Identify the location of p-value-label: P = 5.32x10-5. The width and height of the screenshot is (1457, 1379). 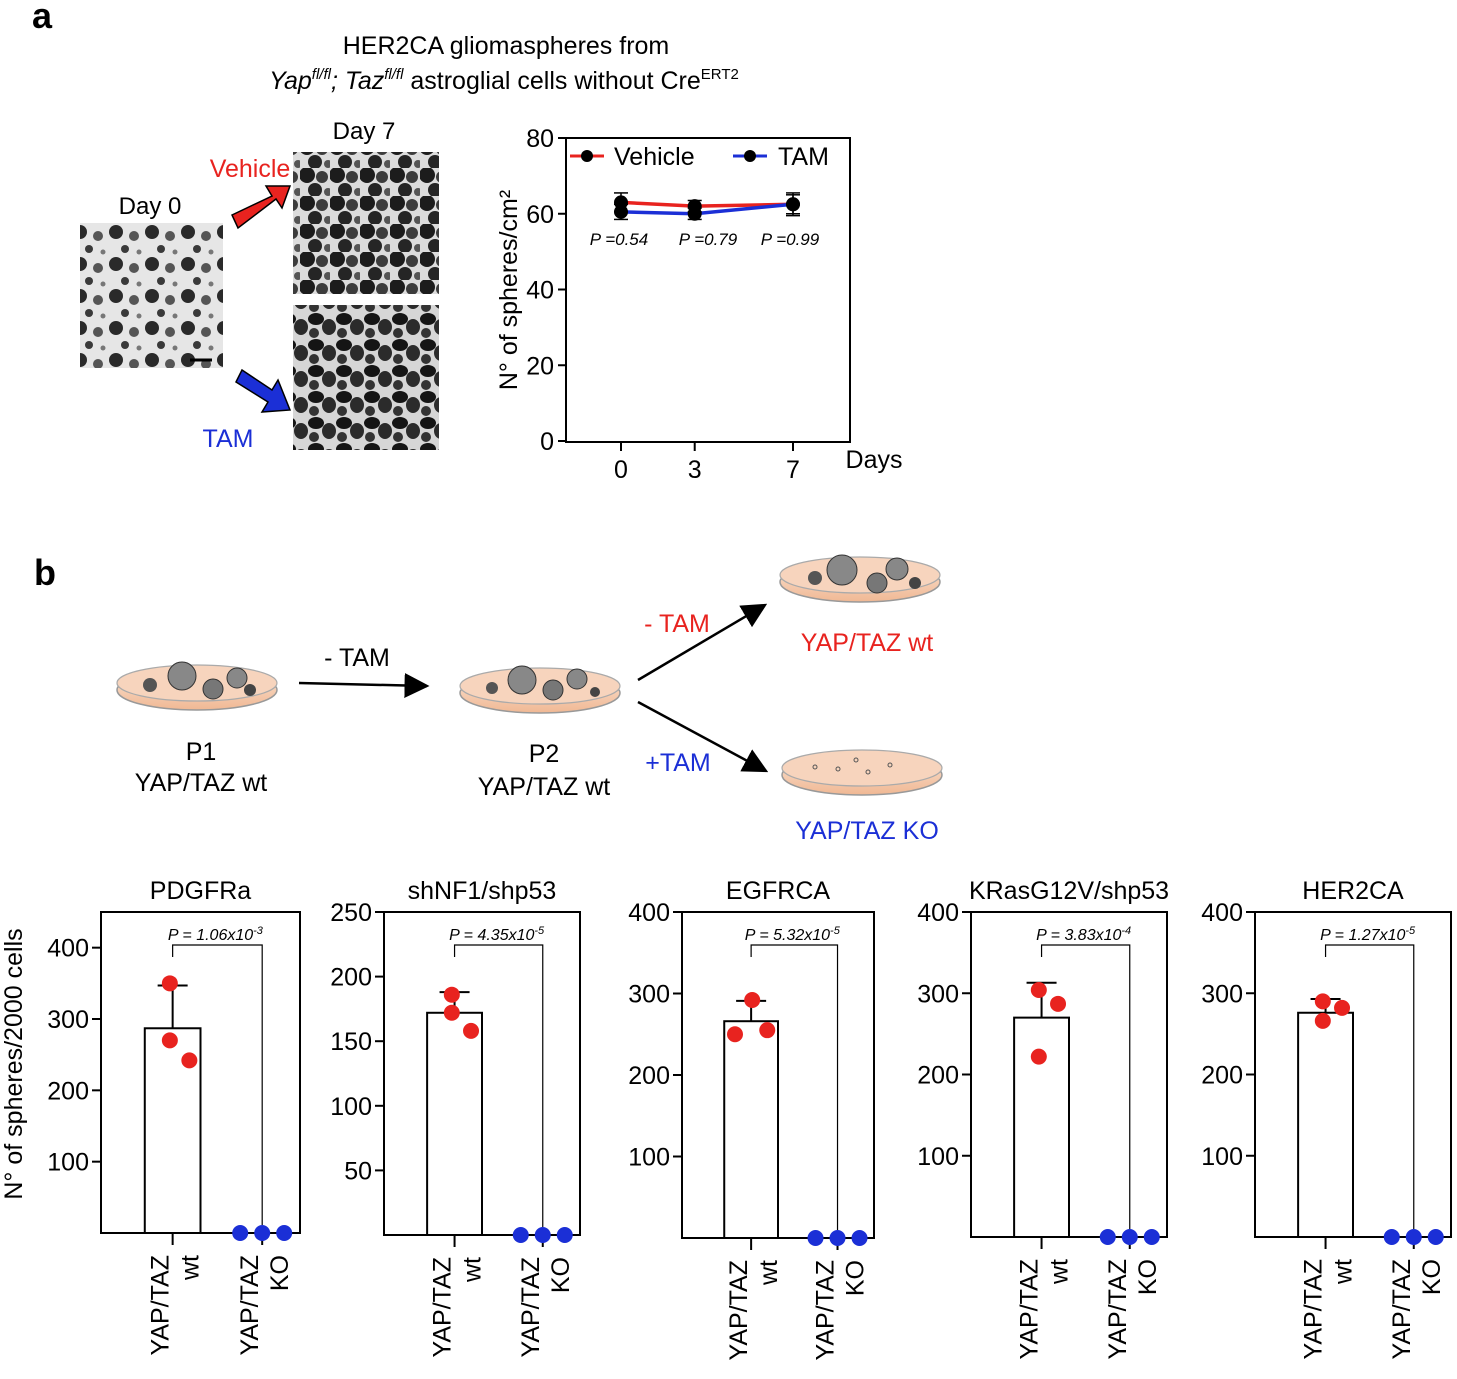
(793, 934).